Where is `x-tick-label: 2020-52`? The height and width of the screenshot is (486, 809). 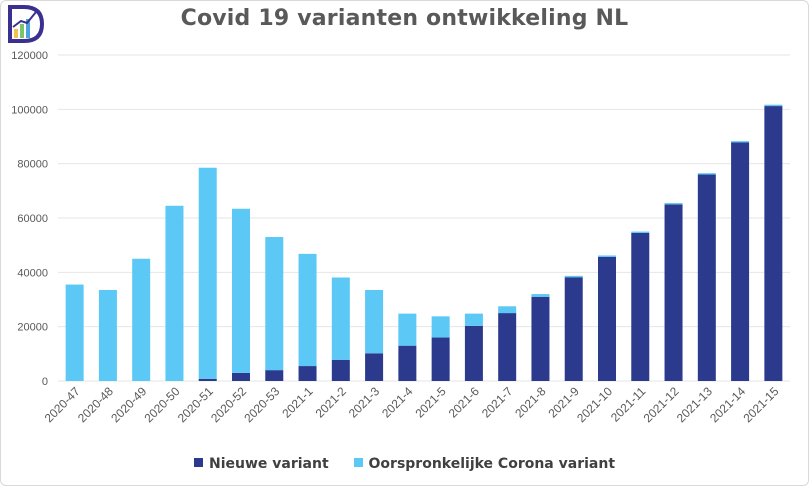
x-tick-label: 2020-52 is located at coordinates (228, 404).